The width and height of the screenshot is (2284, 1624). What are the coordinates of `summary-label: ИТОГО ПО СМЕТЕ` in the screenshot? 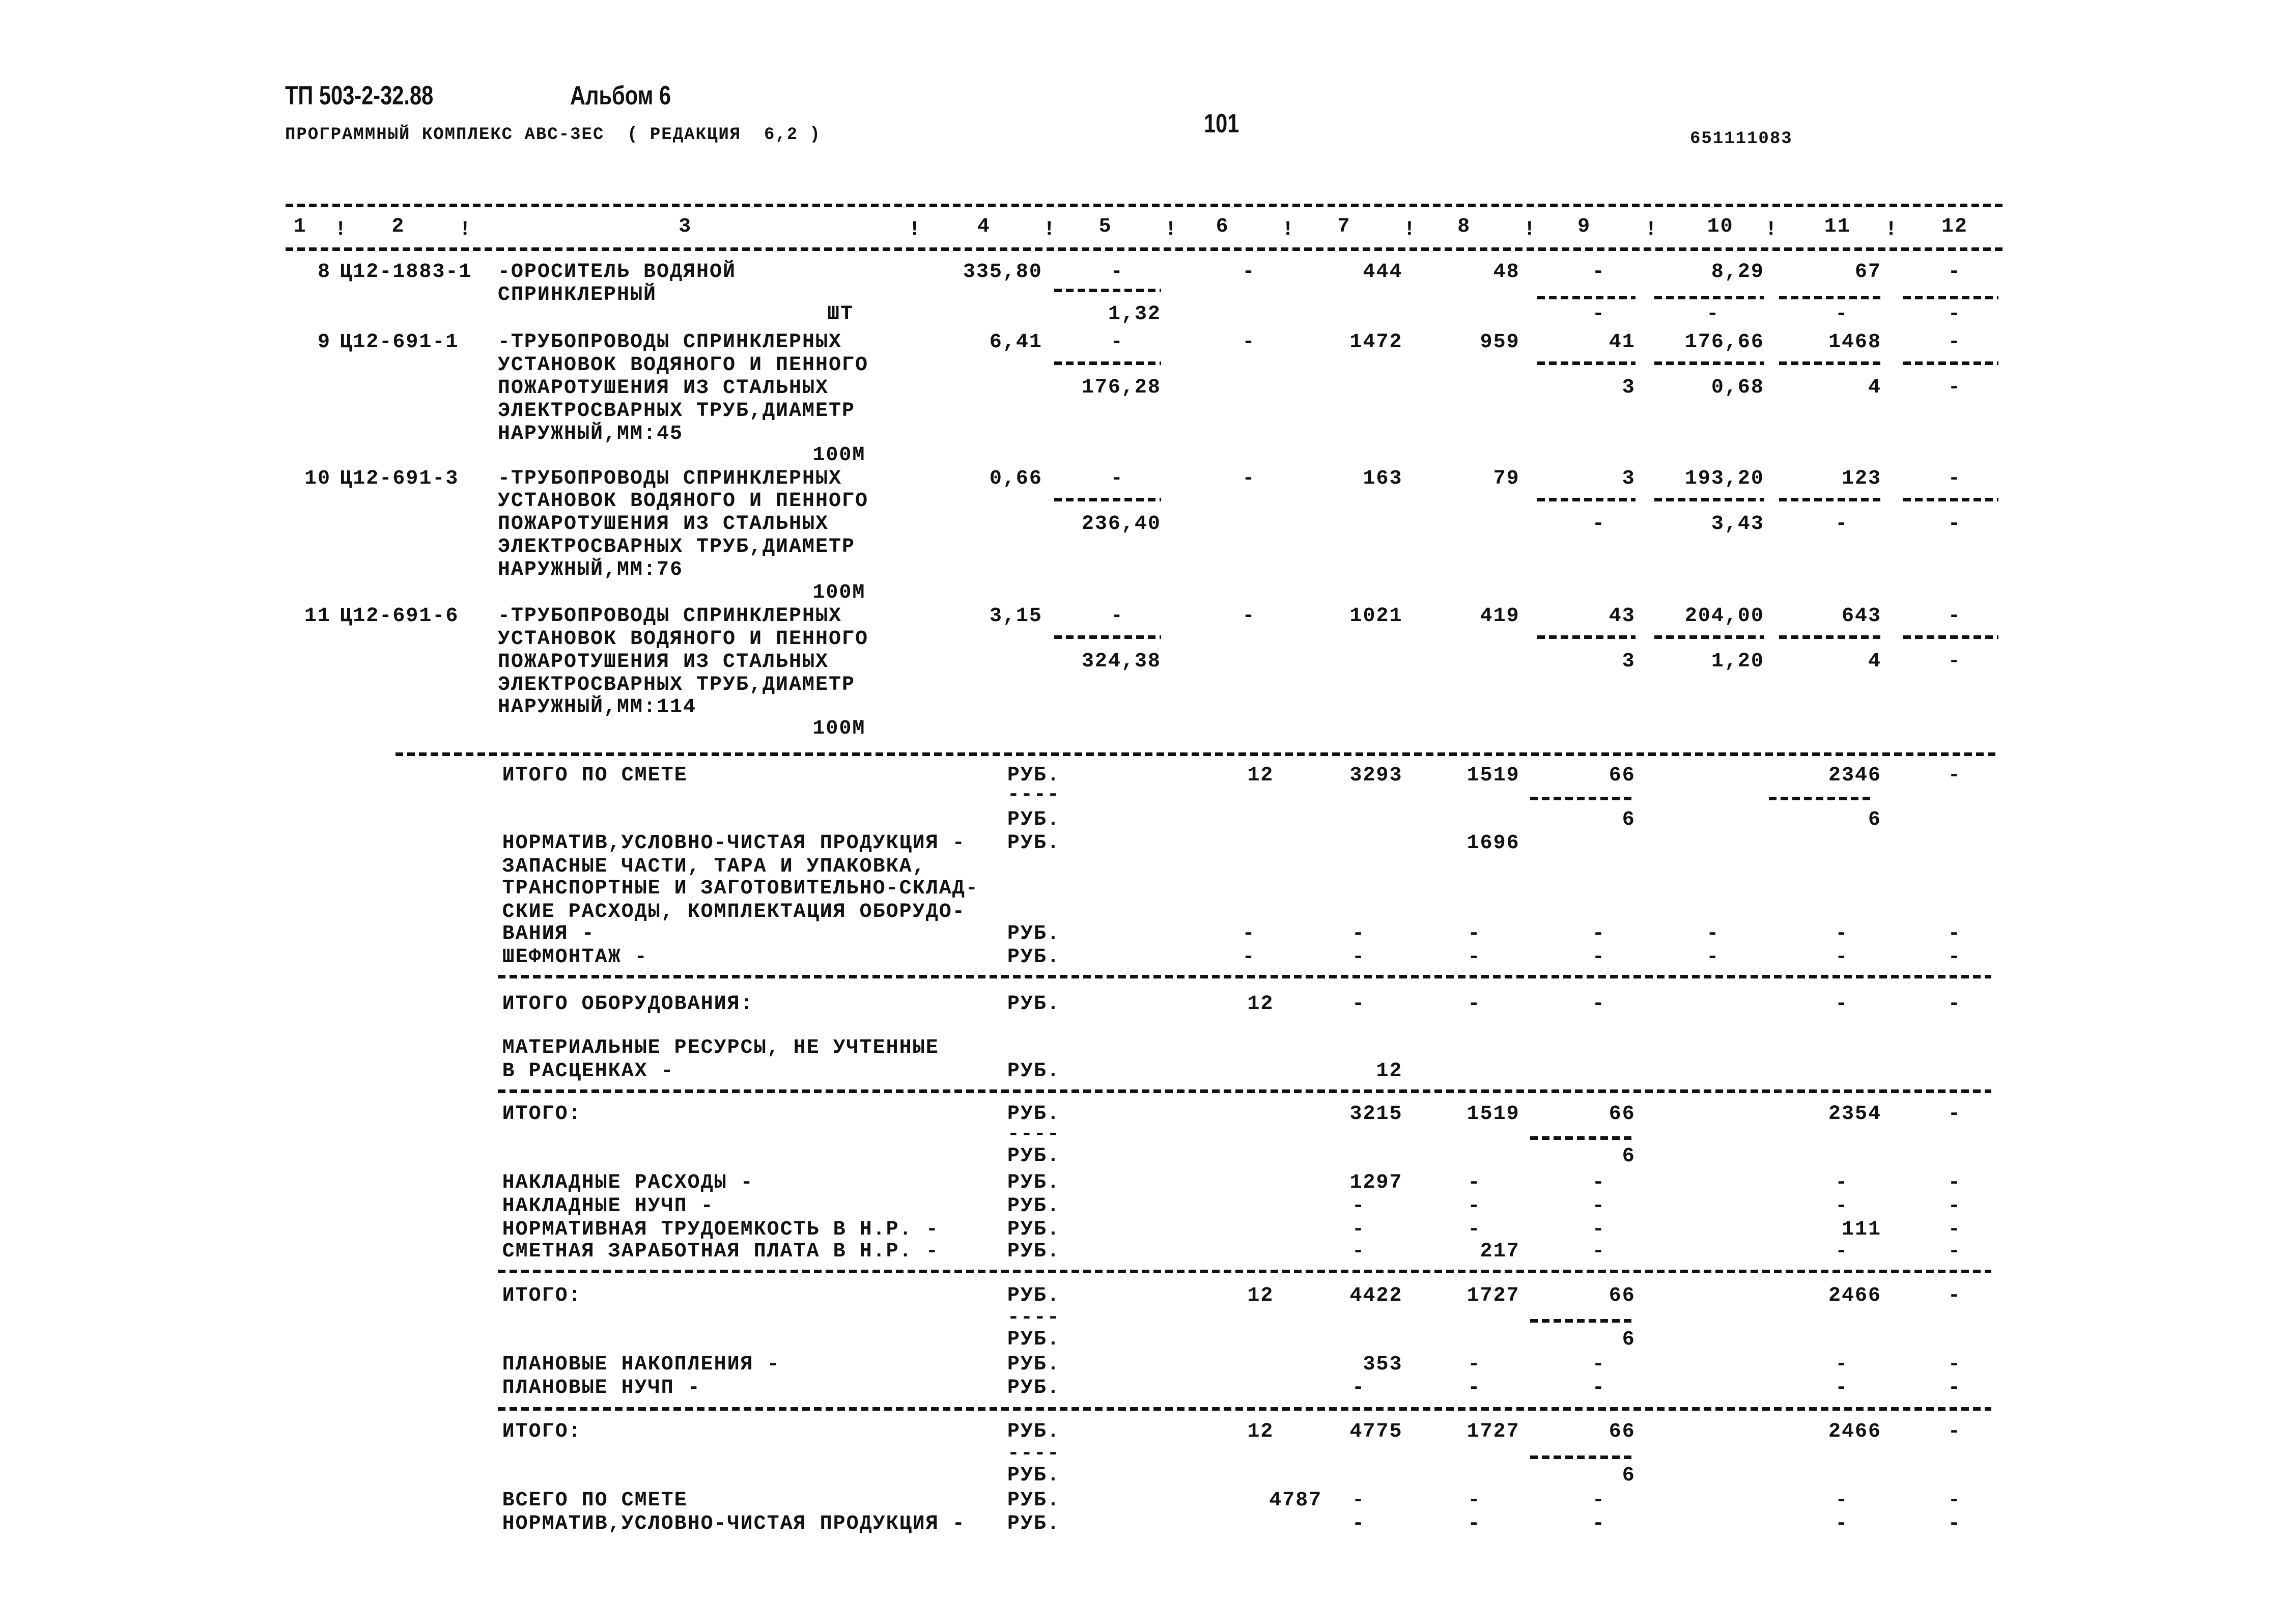 It's located at (595, 776).